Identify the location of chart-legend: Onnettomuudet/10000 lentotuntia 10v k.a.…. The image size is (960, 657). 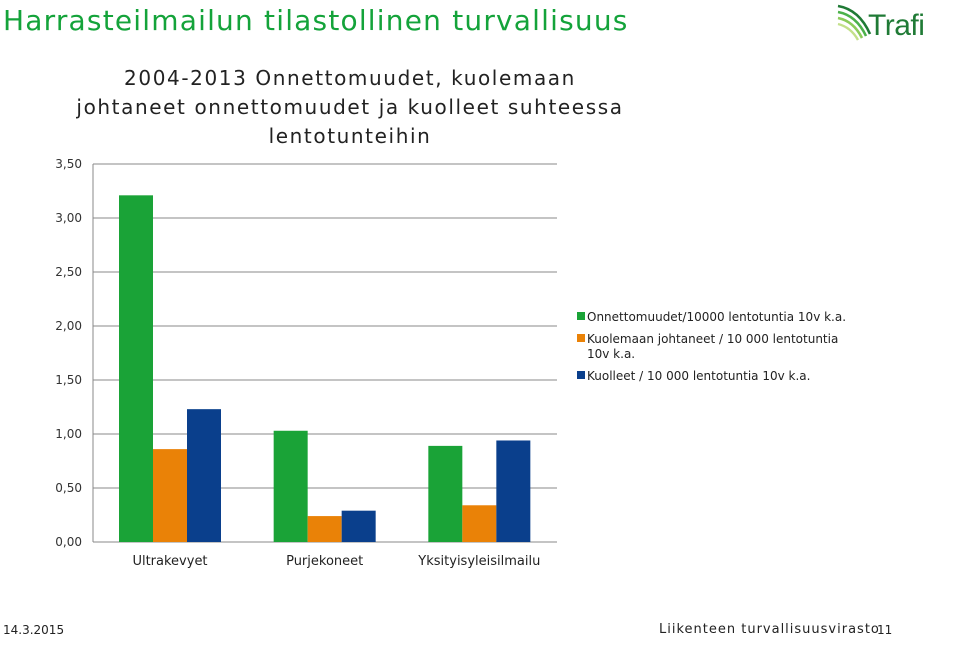
(717, 350).